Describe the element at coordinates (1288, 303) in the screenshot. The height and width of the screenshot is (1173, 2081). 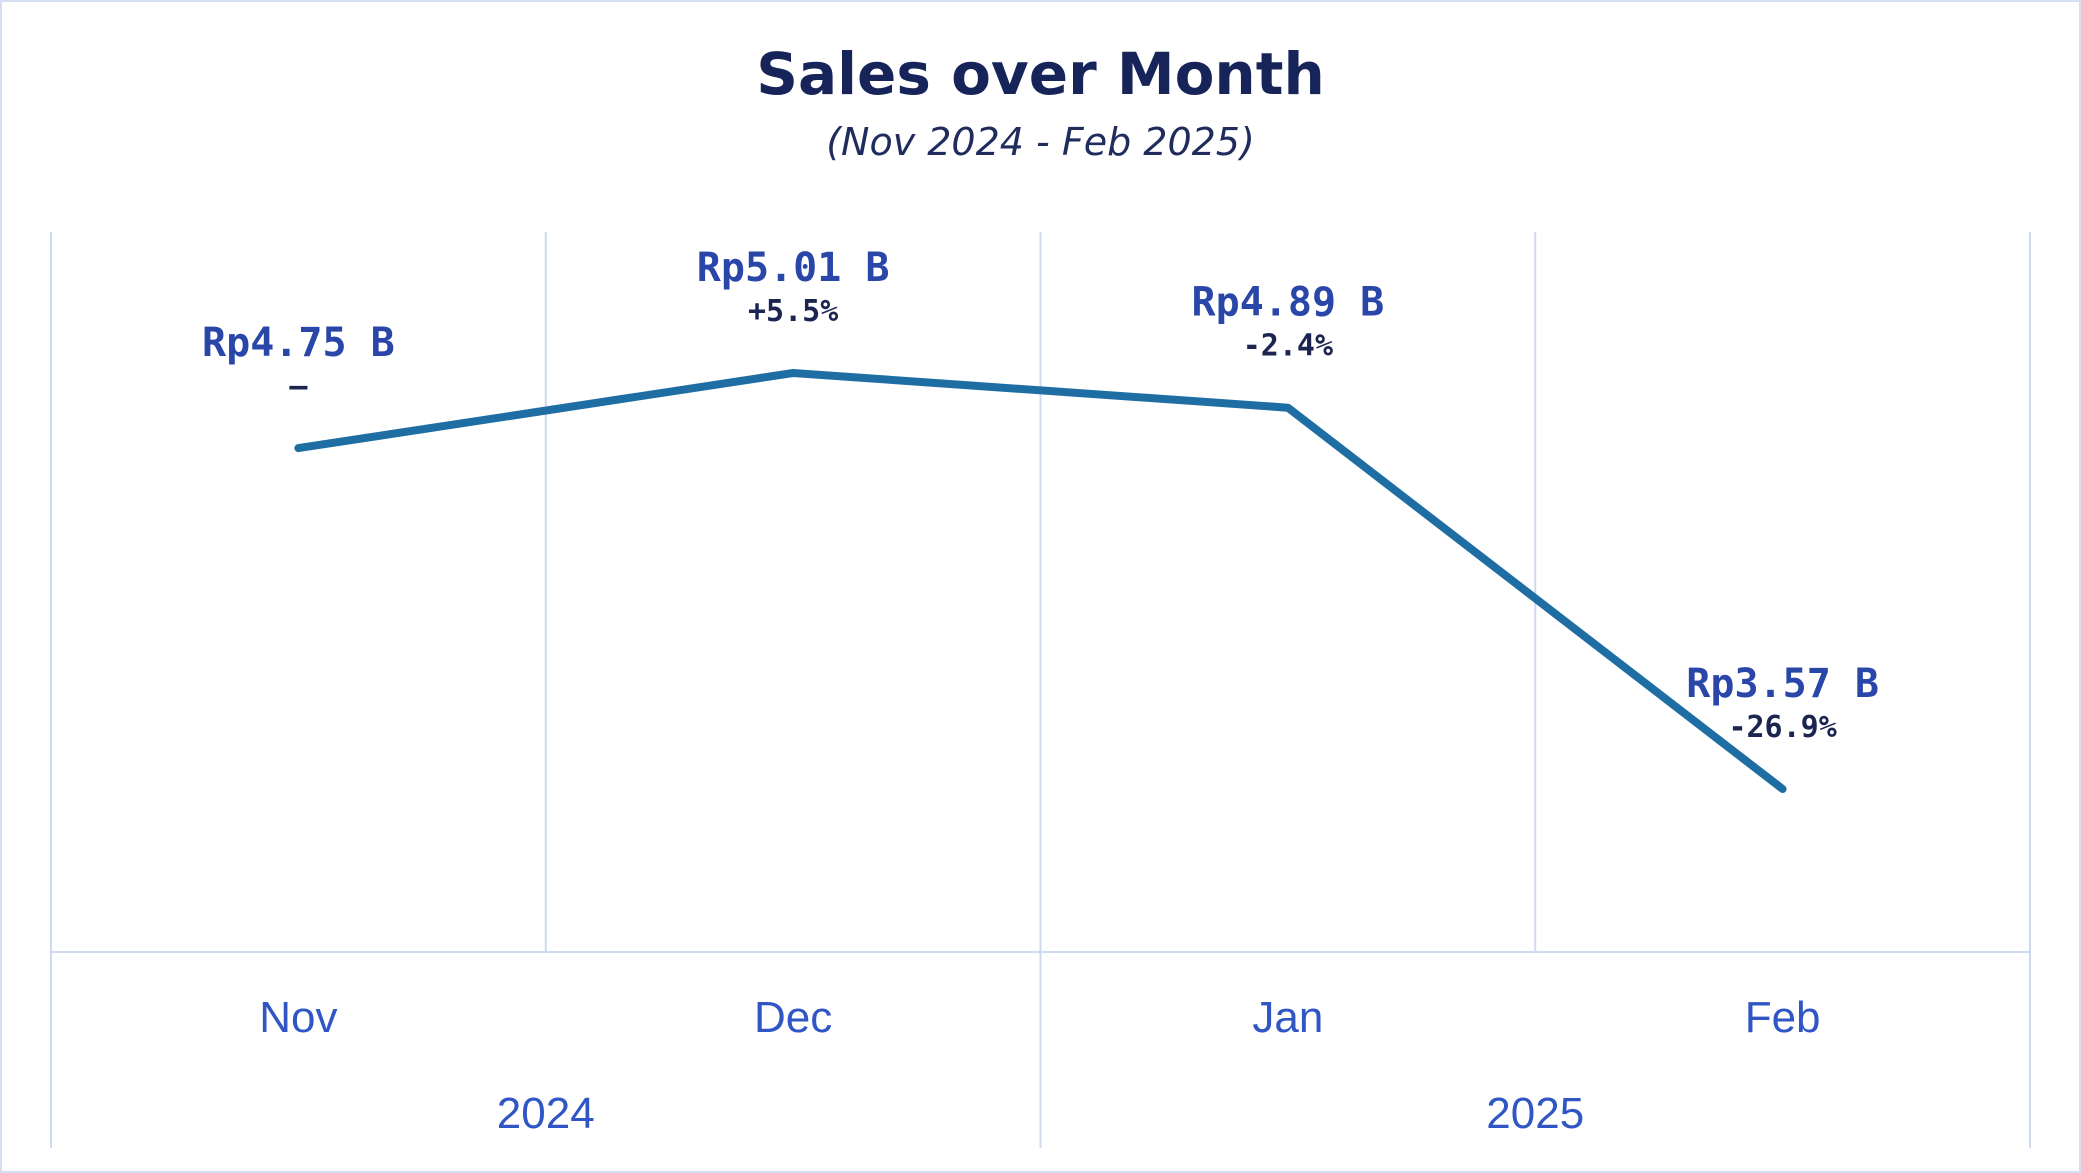
I see `data-label-value: Rp4.89 B` at that location.